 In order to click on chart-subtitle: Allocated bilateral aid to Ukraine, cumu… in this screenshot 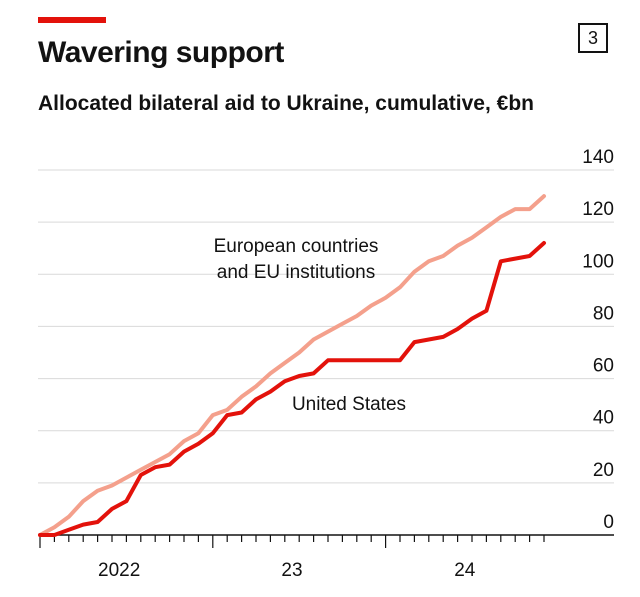, I will do `click(286, 103)`.